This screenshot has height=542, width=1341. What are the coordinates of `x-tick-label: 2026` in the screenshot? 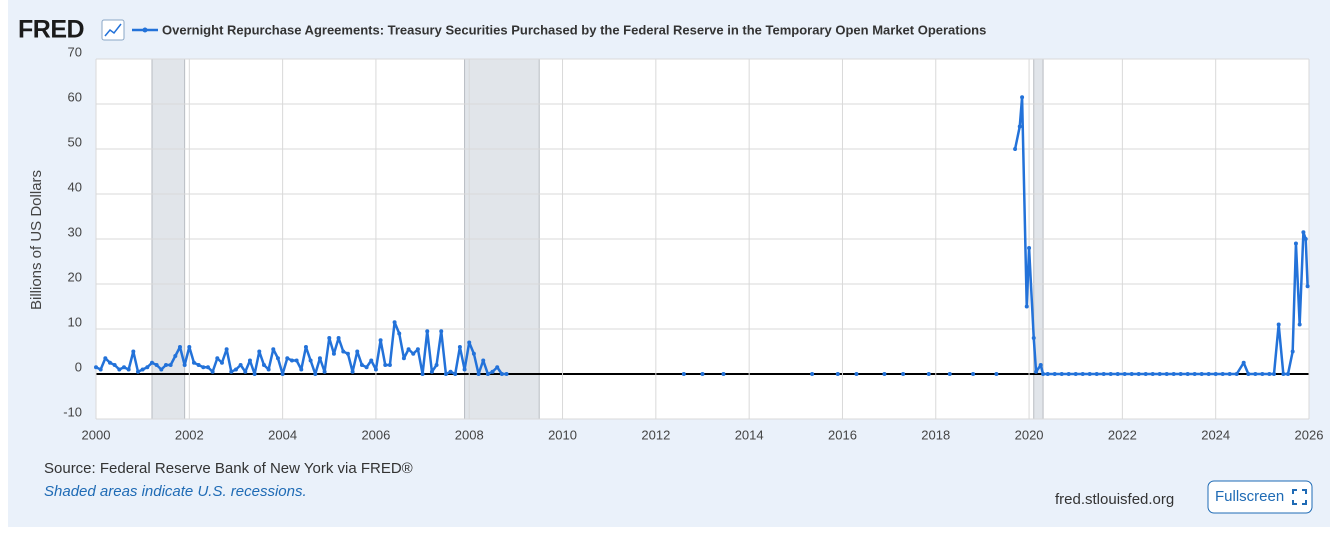 It's located at (1309, 434).